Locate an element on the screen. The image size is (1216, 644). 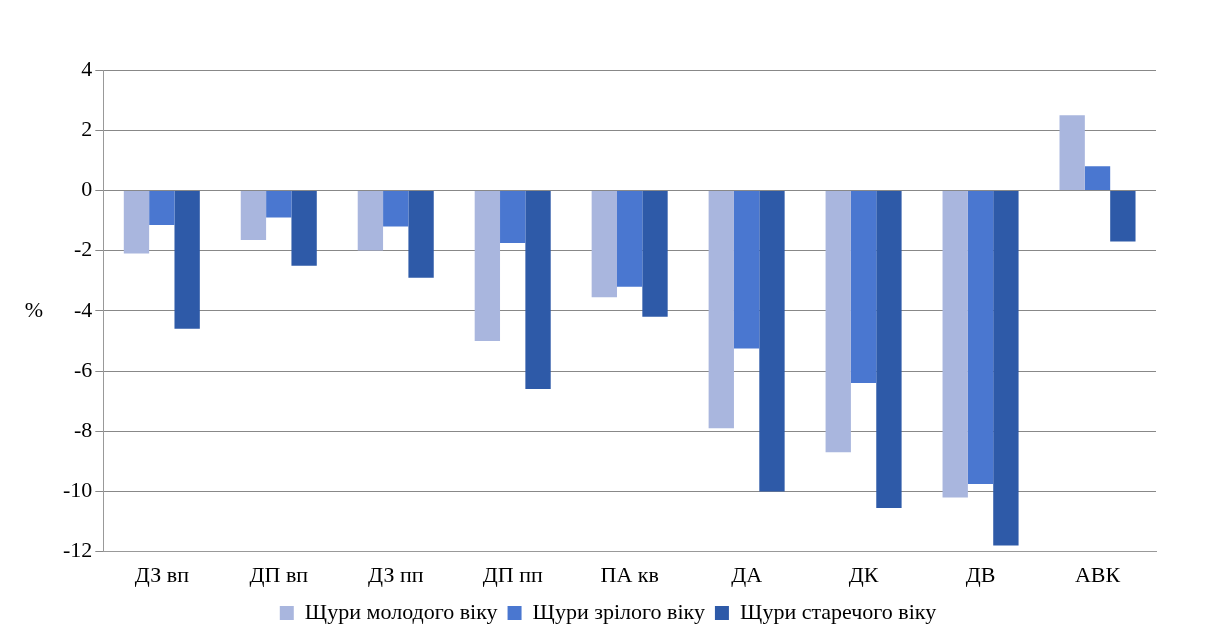
y-axis-title: % is located at coordinates (34, 309).